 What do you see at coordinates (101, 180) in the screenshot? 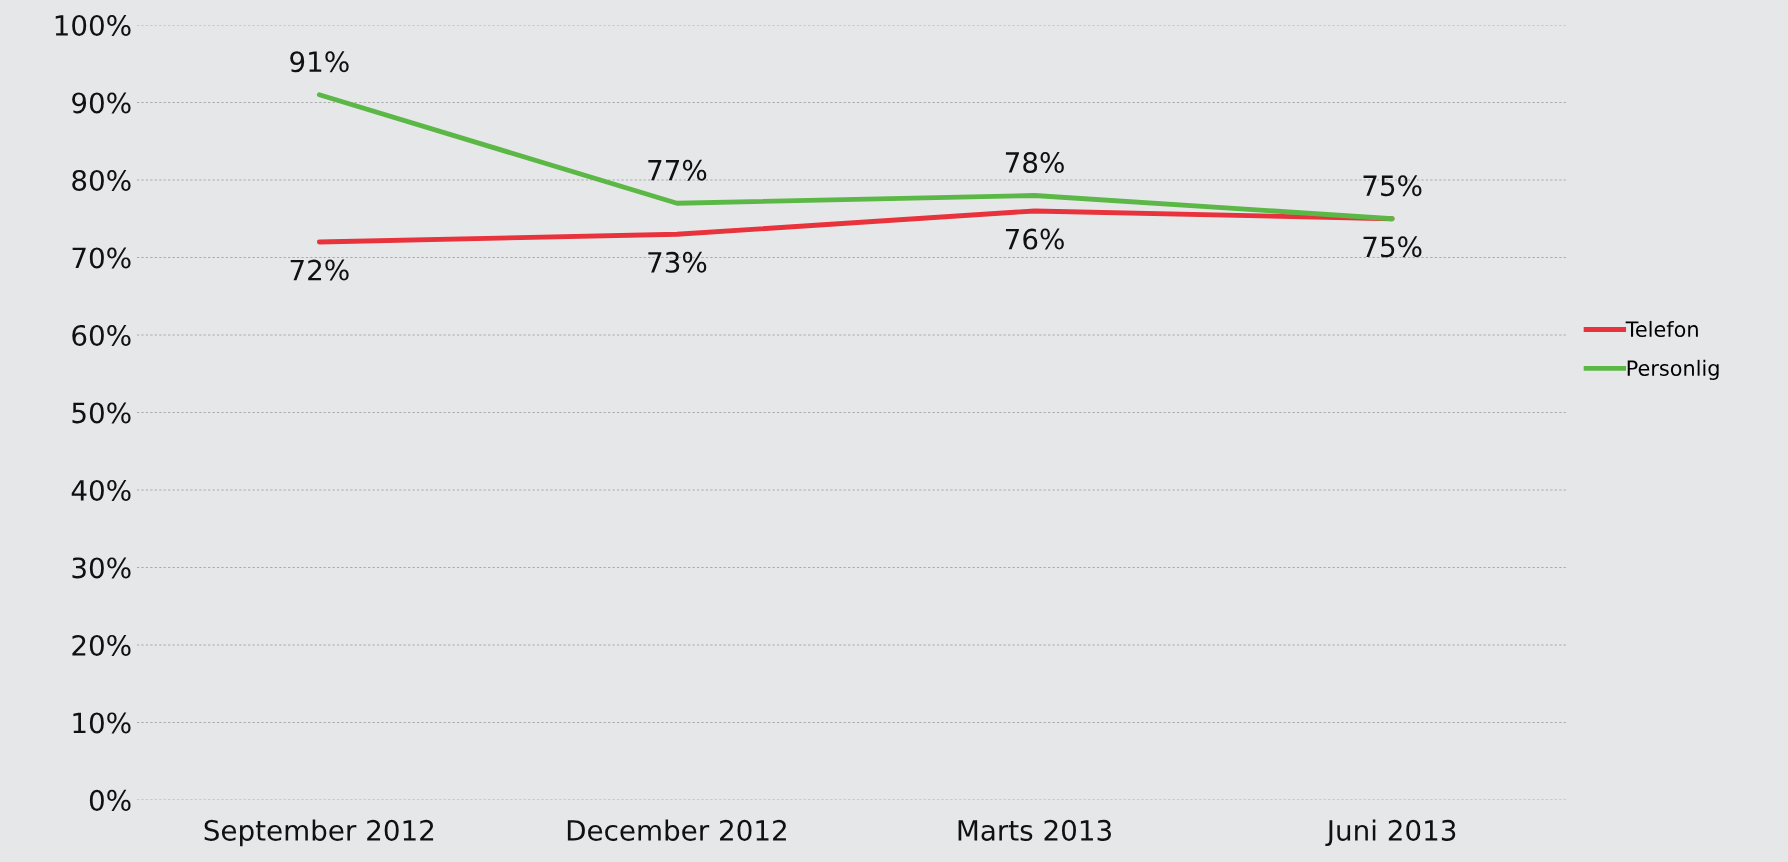
I see `y-tick-label: 80%` at bounding box center [101, 180].